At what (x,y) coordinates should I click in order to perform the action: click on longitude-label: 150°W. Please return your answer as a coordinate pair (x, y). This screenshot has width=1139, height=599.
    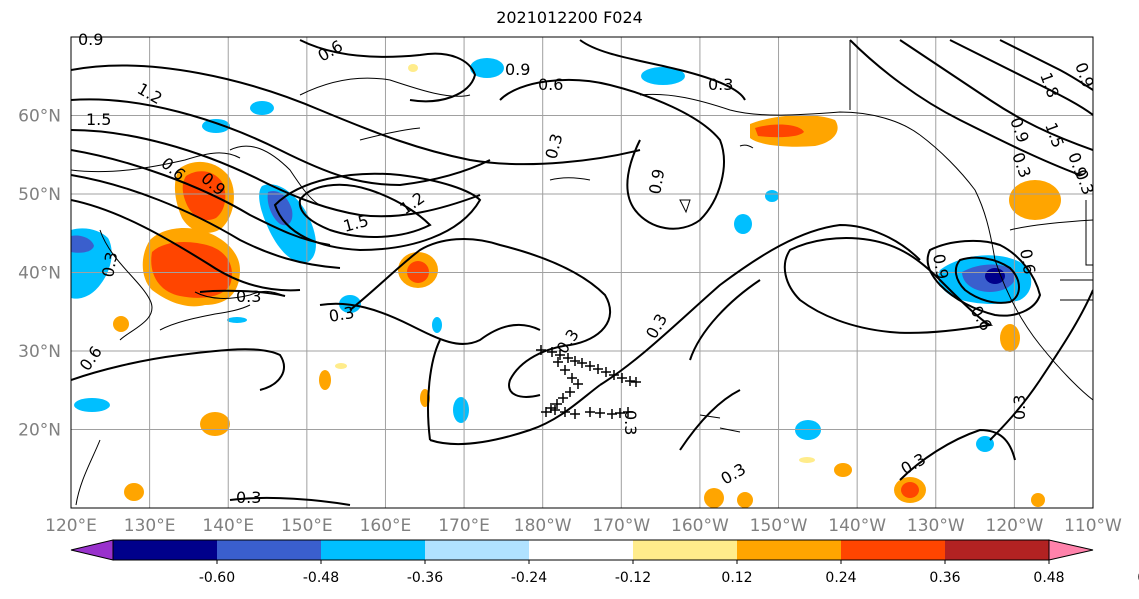
    Looking at the image, I should click on (779, 526).